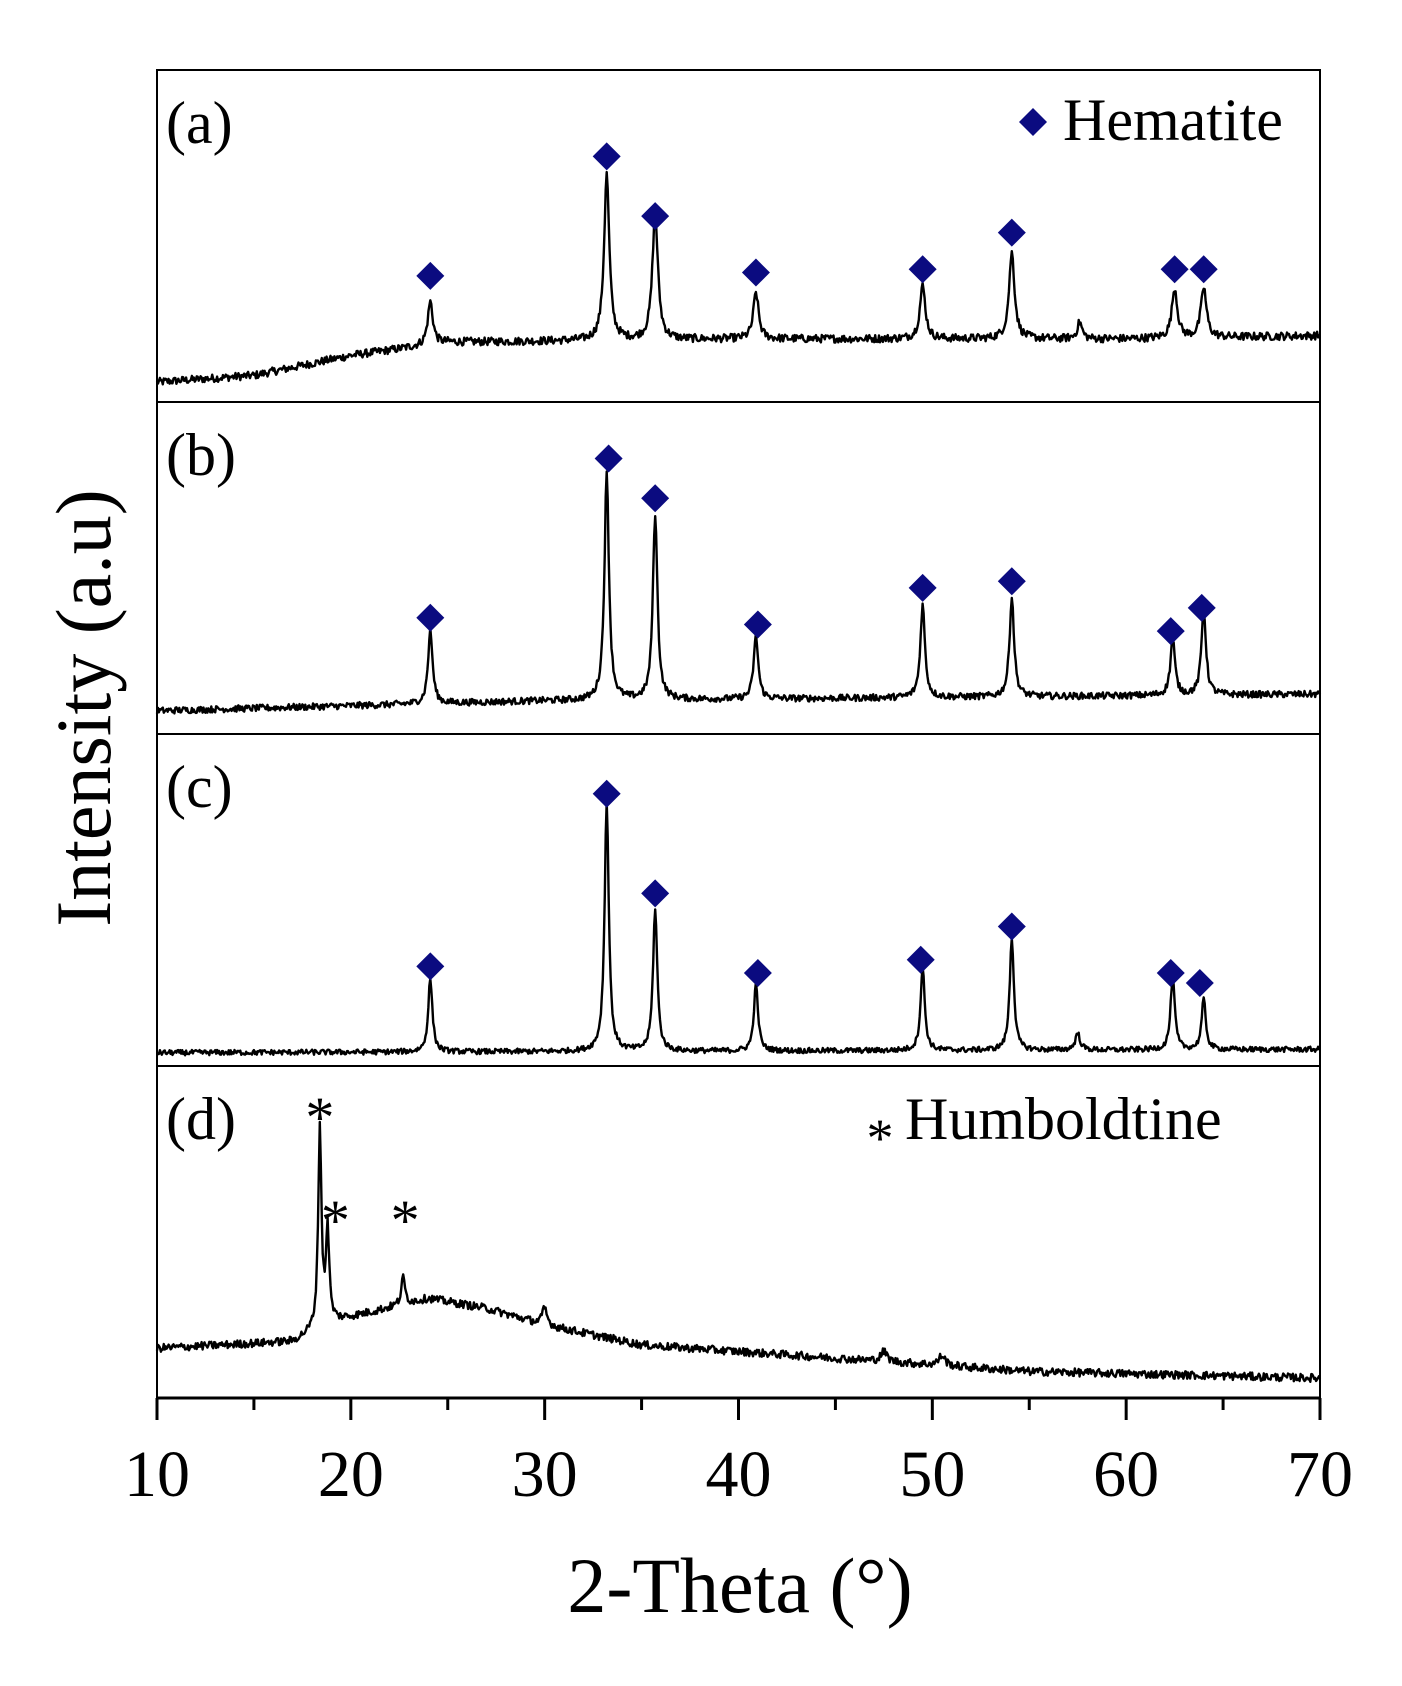 The height and width of the screenshot is (1686, 1402). I want to click on x-tick-label: 50, so click(932, 1474).